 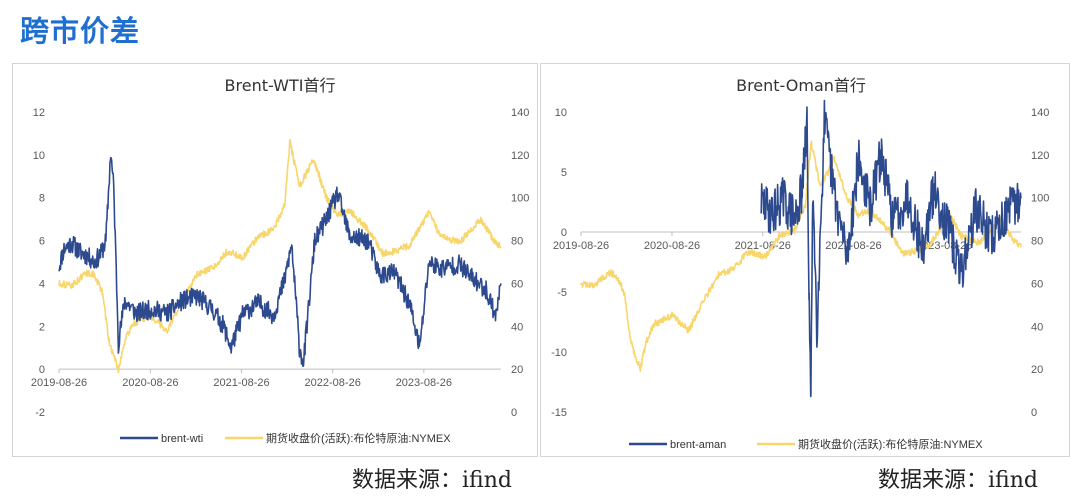 What do you see at coordinates (432, 480) in the screenshot?
I see `source-note-left: 数据来源：ifind` at bounding box center [432, 480].